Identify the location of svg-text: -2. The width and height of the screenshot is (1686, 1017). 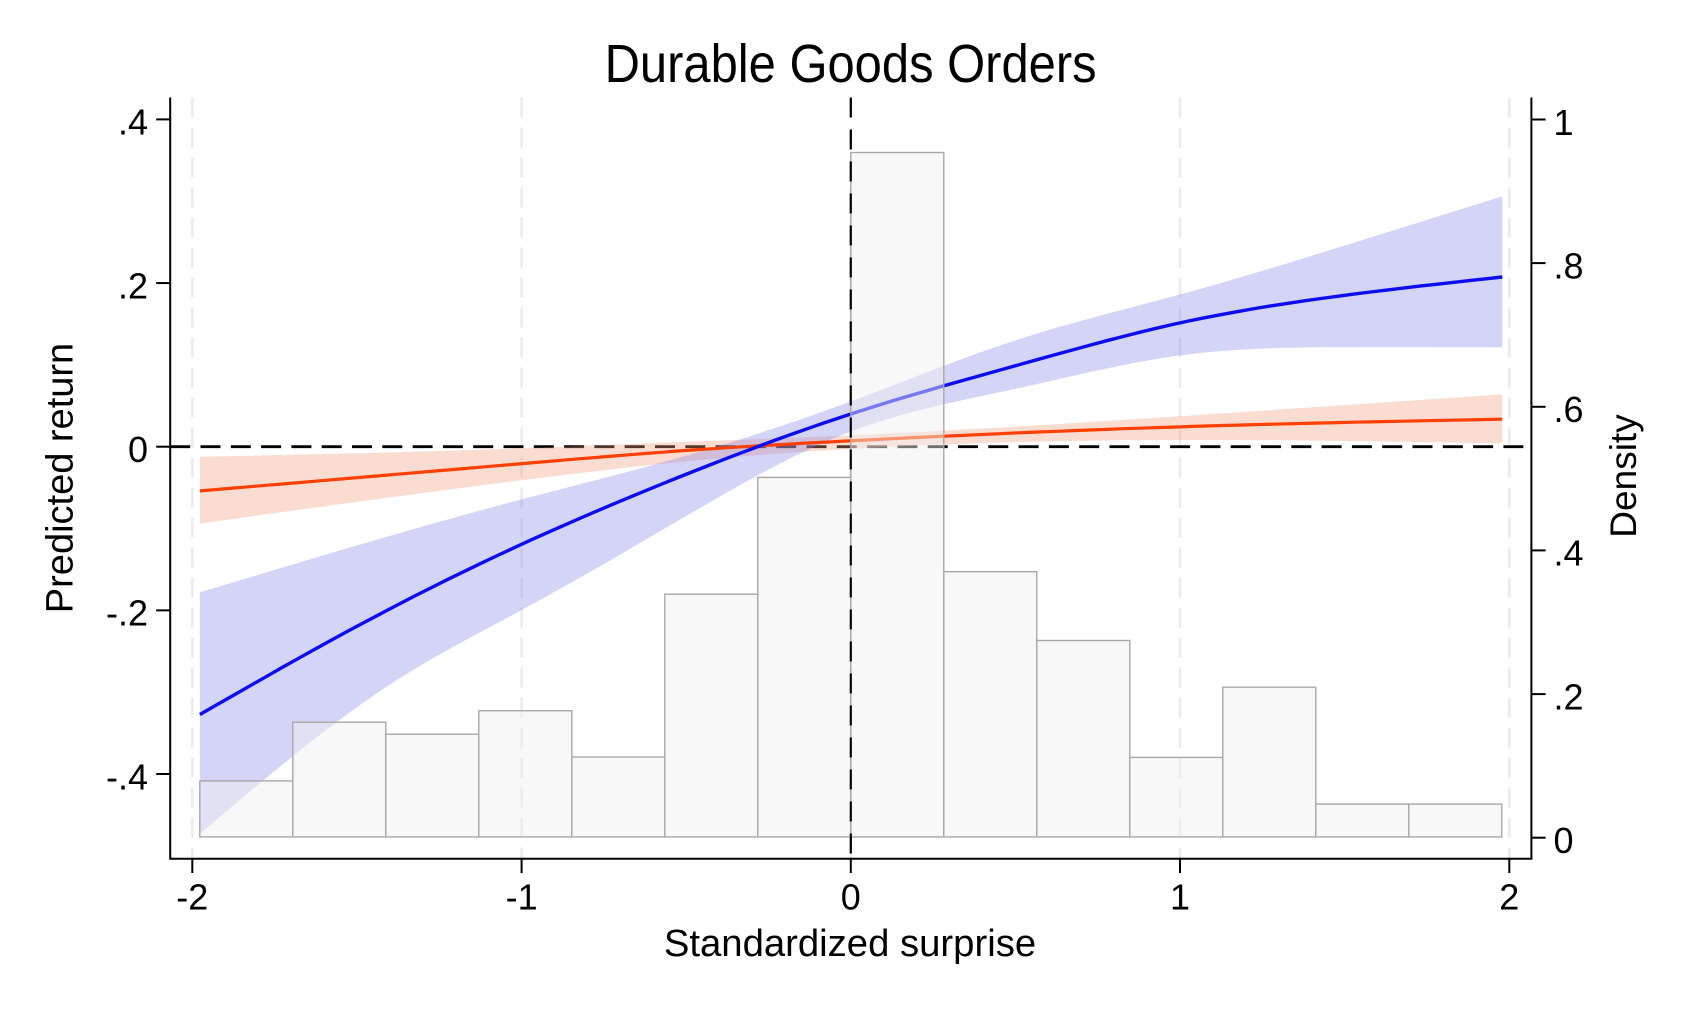
(192, 896).